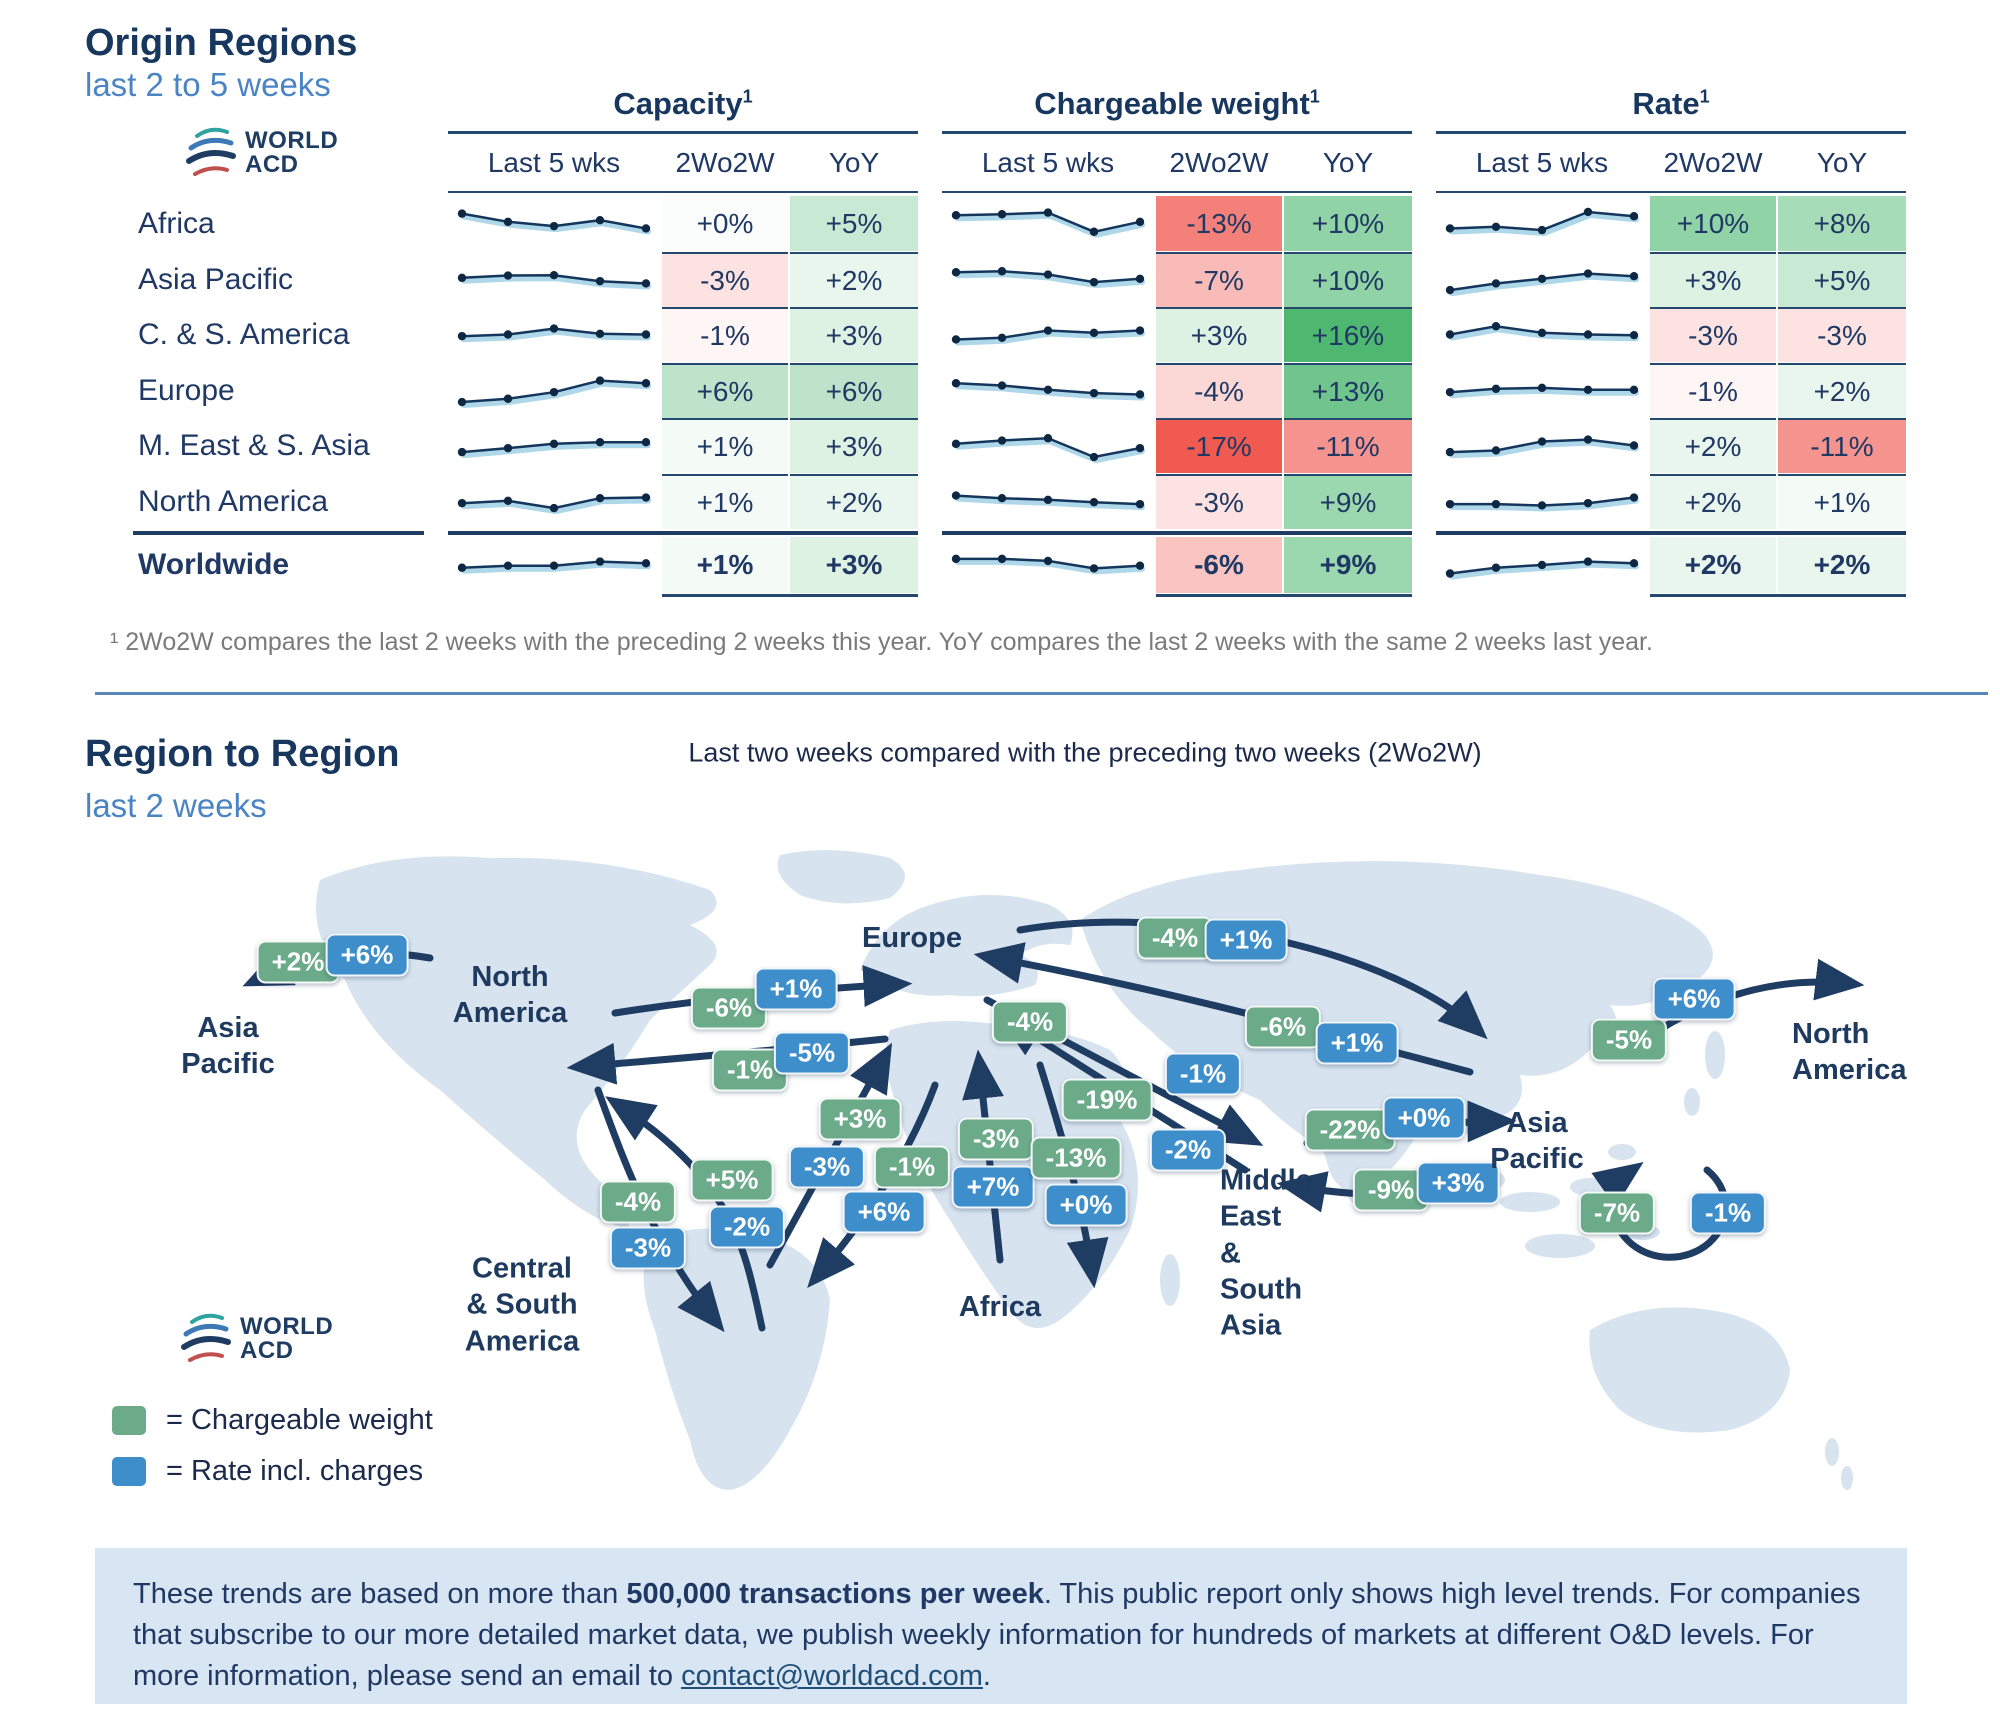 The image size is (2000, 1727). I want to click on row-label-europe: Europe, so click(186, 390).